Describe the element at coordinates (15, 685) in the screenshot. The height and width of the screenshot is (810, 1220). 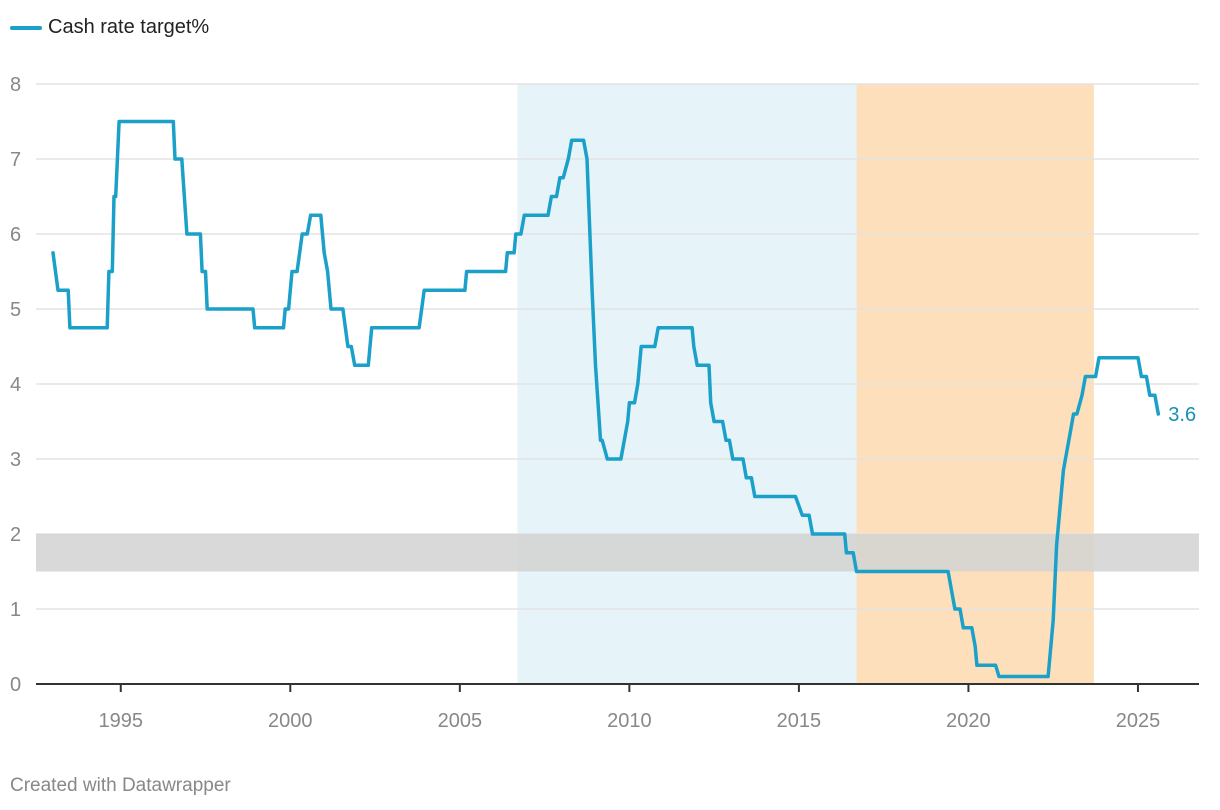
I see `y-tick-label: 0` at that location.